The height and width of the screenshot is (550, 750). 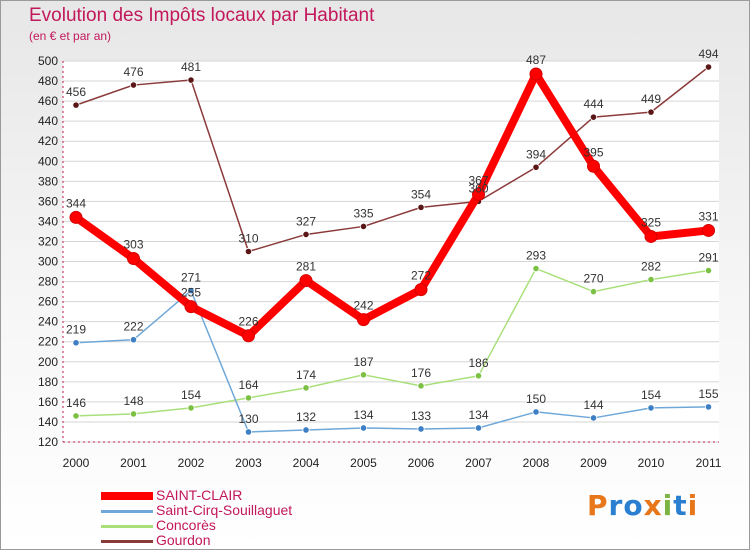 What do you see at coordinates (363, 213) in the screenshot?
I see `data-label: 335` at bounding box center [363, 213].